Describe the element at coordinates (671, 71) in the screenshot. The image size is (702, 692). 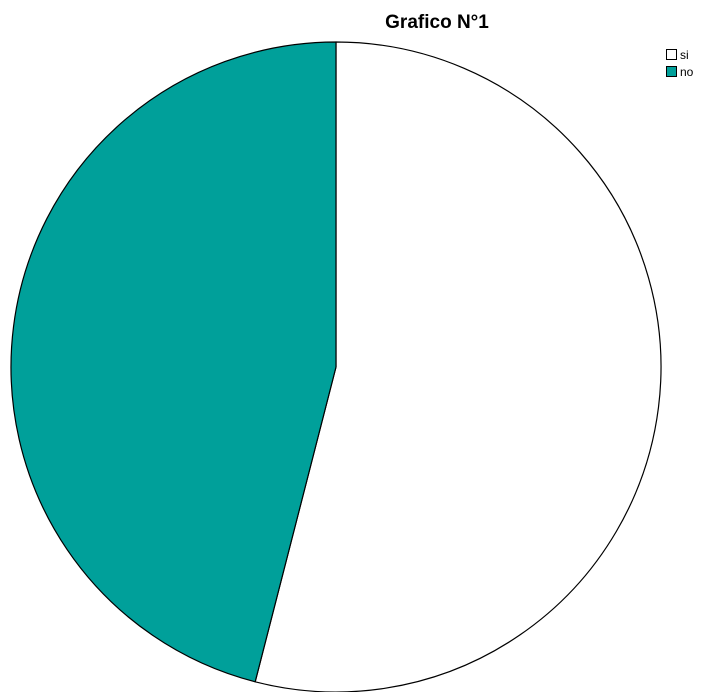
I see `legend-swatch-no` at that location.